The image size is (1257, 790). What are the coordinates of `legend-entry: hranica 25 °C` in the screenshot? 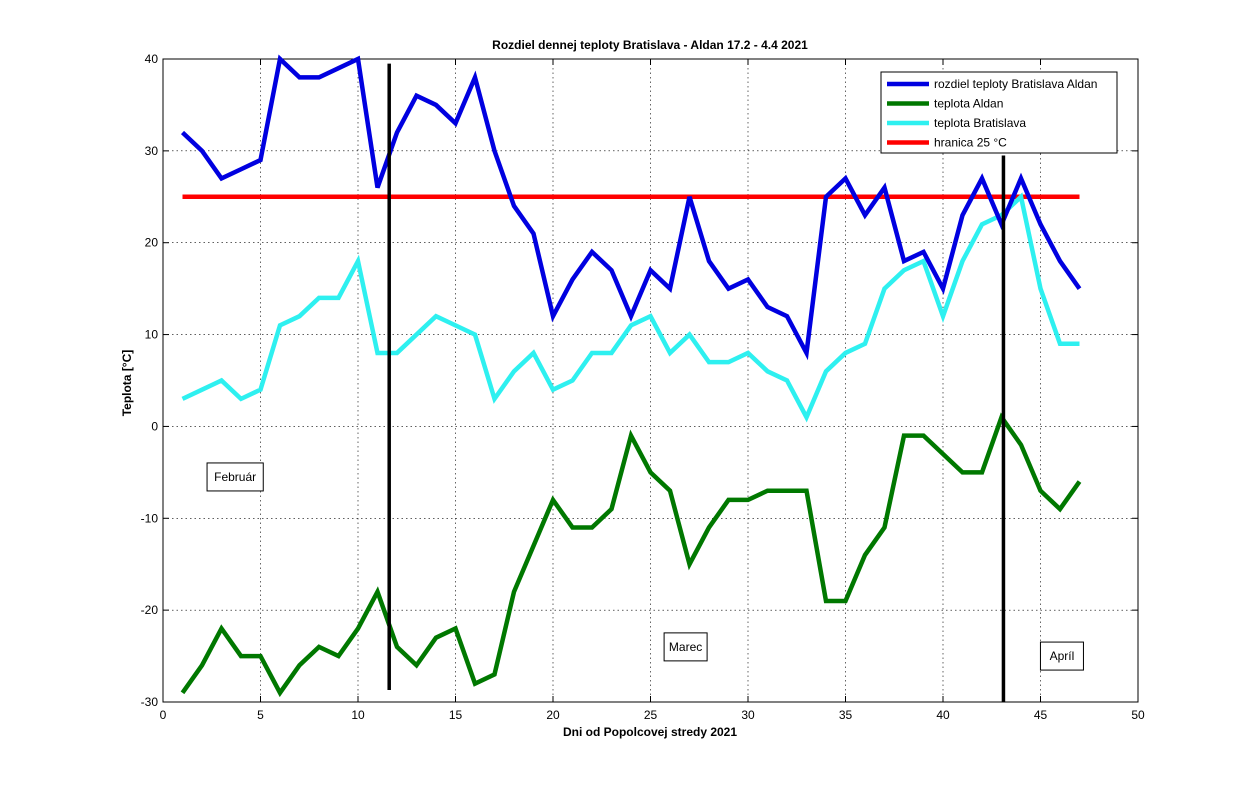 It's located at (970, 143).